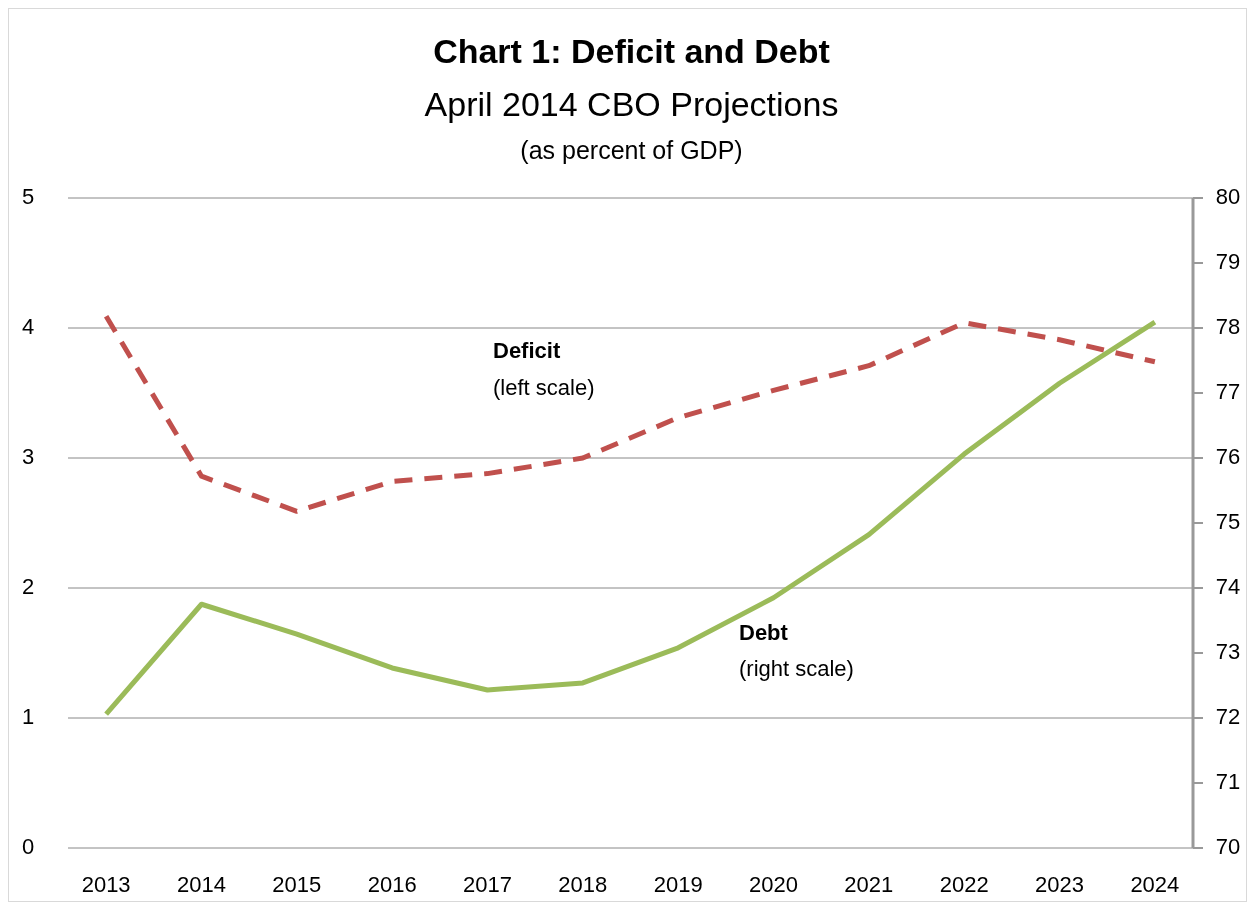  What do you see at coordinates (764, 632) in the screenshot?
I see `annotation: Debt` at bounding box center [764, 632].